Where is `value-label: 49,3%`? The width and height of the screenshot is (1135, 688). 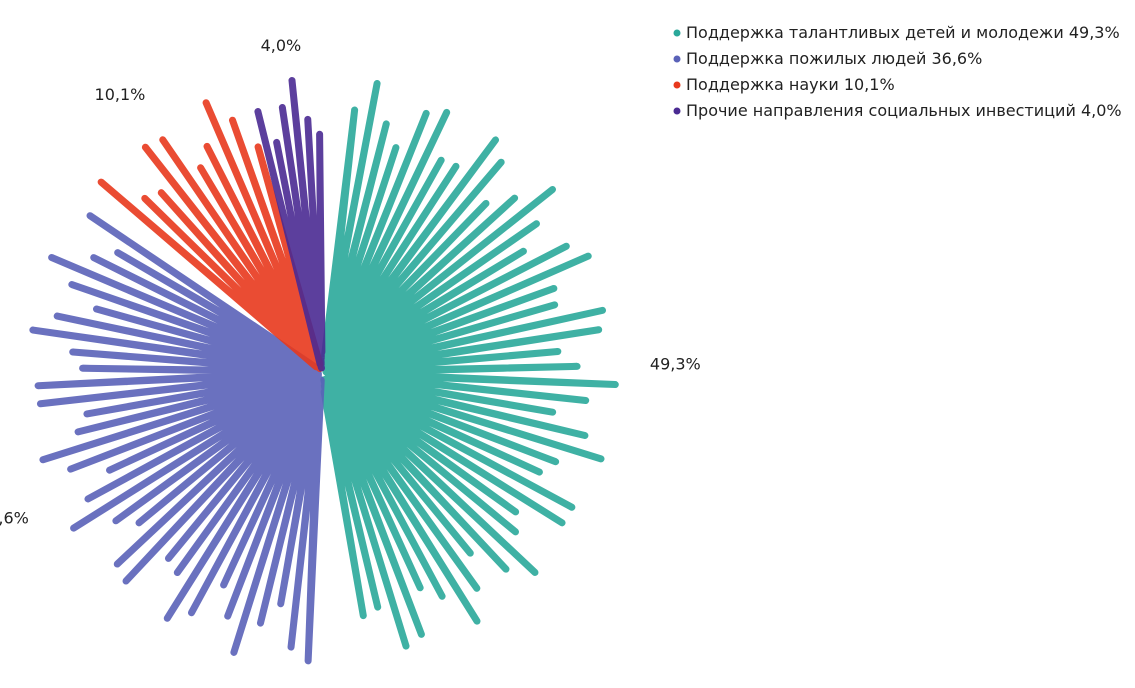 value-label: 49,3% is located at coordinates (675, 363).